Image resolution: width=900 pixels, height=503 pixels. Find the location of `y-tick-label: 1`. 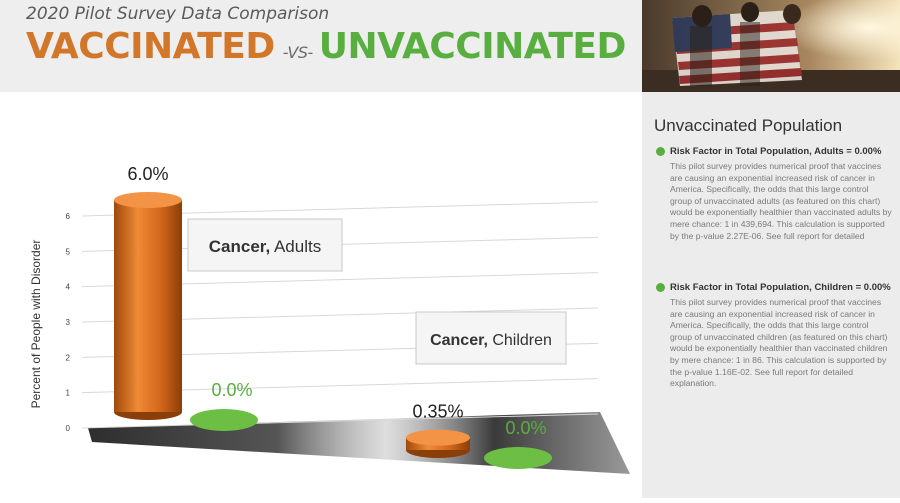

y-tick-label: 1 is located at coordinates (68, 393).